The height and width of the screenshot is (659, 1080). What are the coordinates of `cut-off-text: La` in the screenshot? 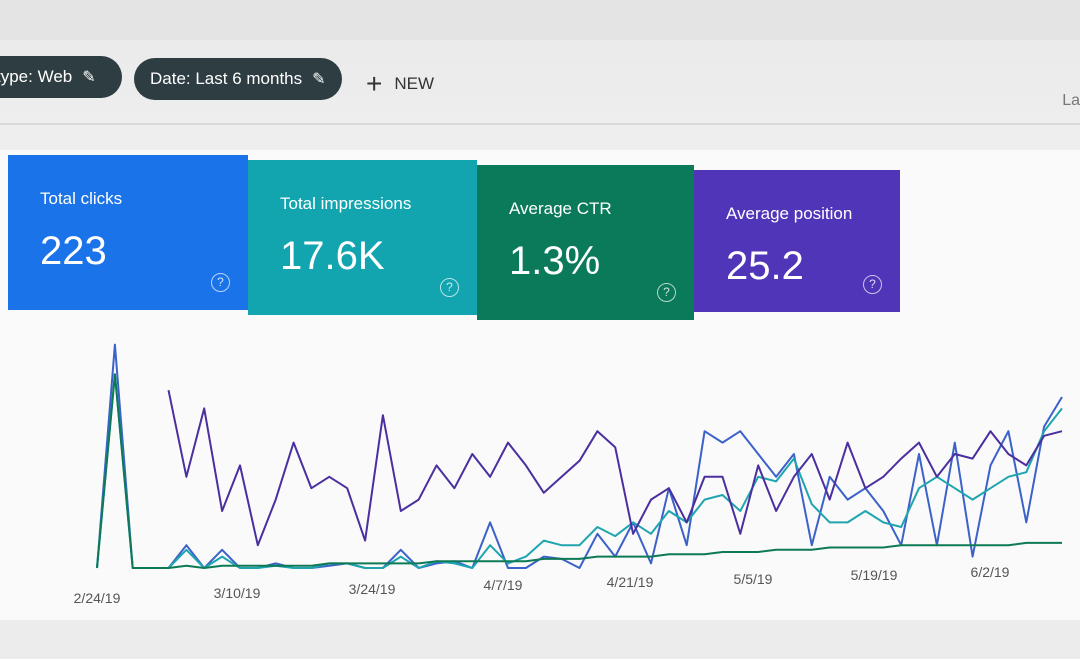 It's located at (1071, 100).